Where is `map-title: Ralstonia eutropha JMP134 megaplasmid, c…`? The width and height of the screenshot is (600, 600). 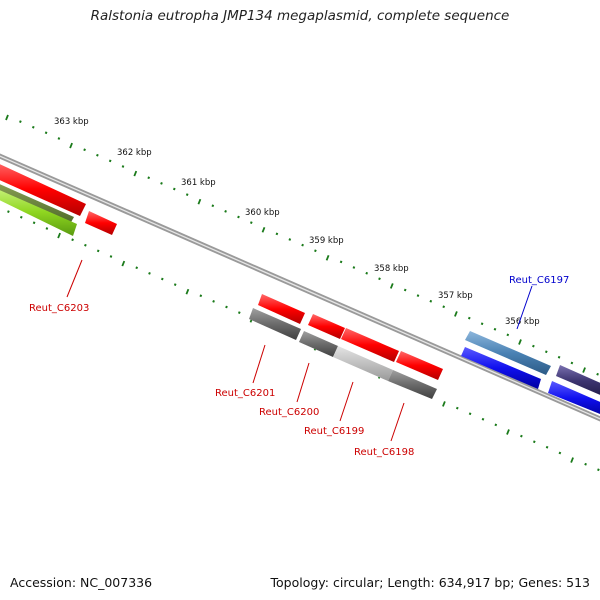
map-title: Ralstonia eutropha JMP134 megaplasmid, c… is located at coordinates (300, 16).